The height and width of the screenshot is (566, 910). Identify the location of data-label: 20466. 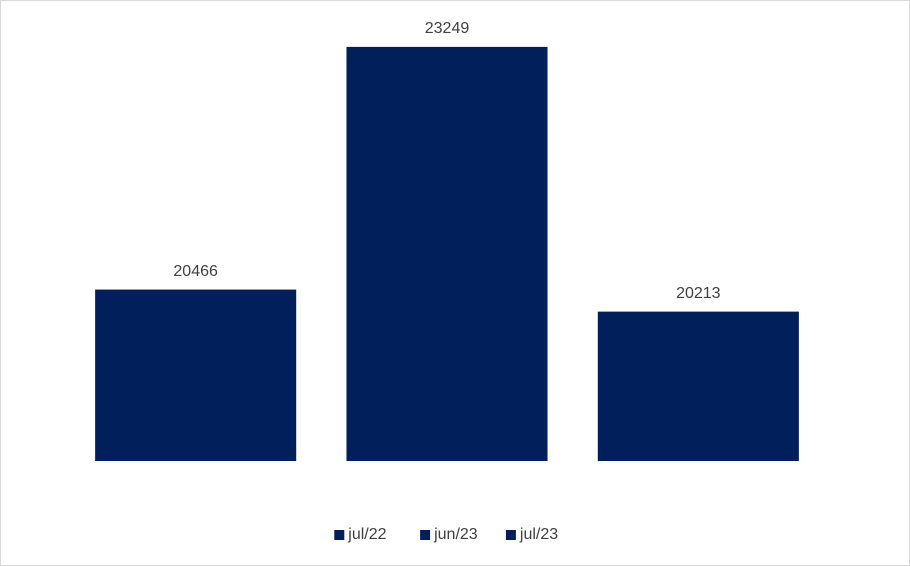
(195, 271).